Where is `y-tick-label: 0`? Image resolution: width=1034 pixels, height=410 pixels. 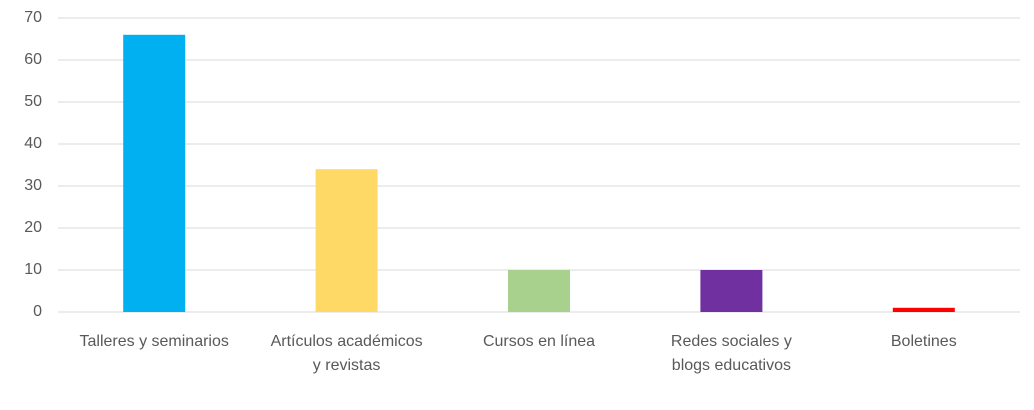 y-tick-label: 0 is located at coordinates (37, 311).